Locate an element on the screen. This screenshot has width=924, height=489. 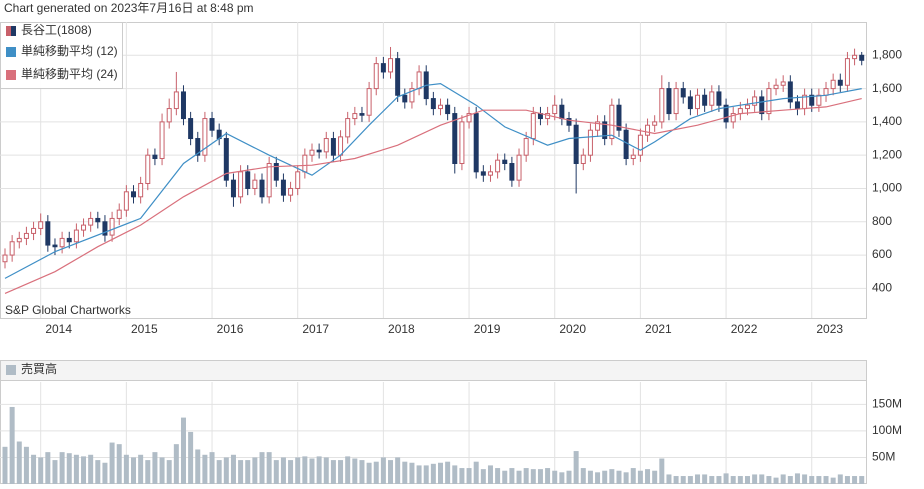
y-tick-label: 800 is located at coordinates (882, 221).